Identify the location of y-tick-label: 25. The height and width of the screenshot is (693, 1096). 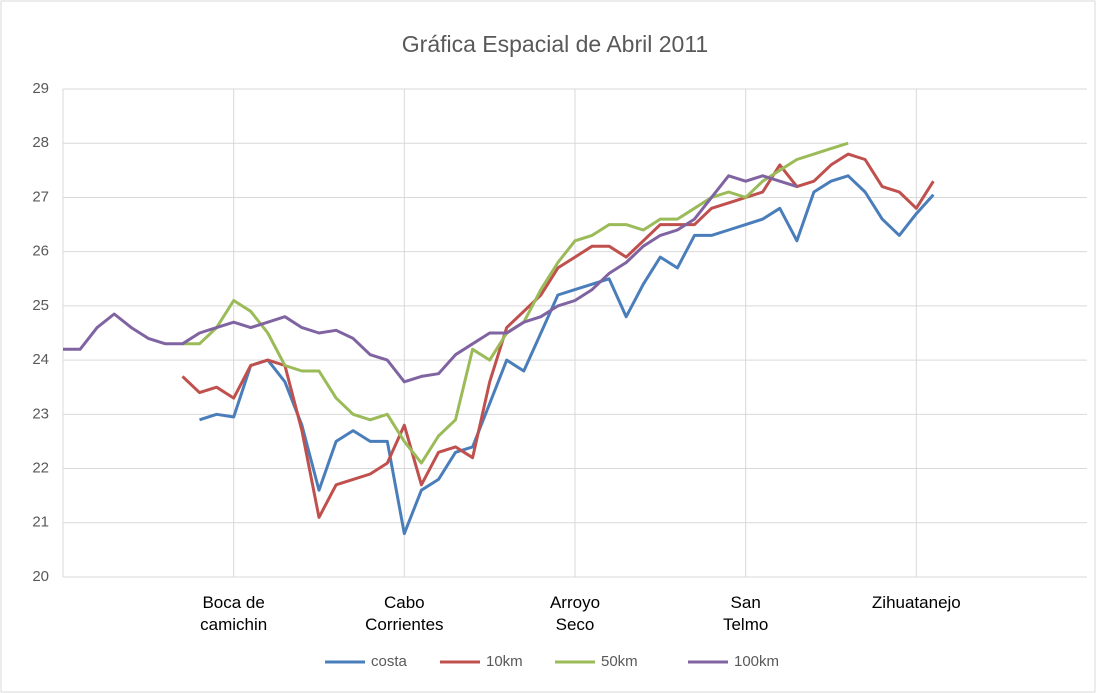
(40, 305).